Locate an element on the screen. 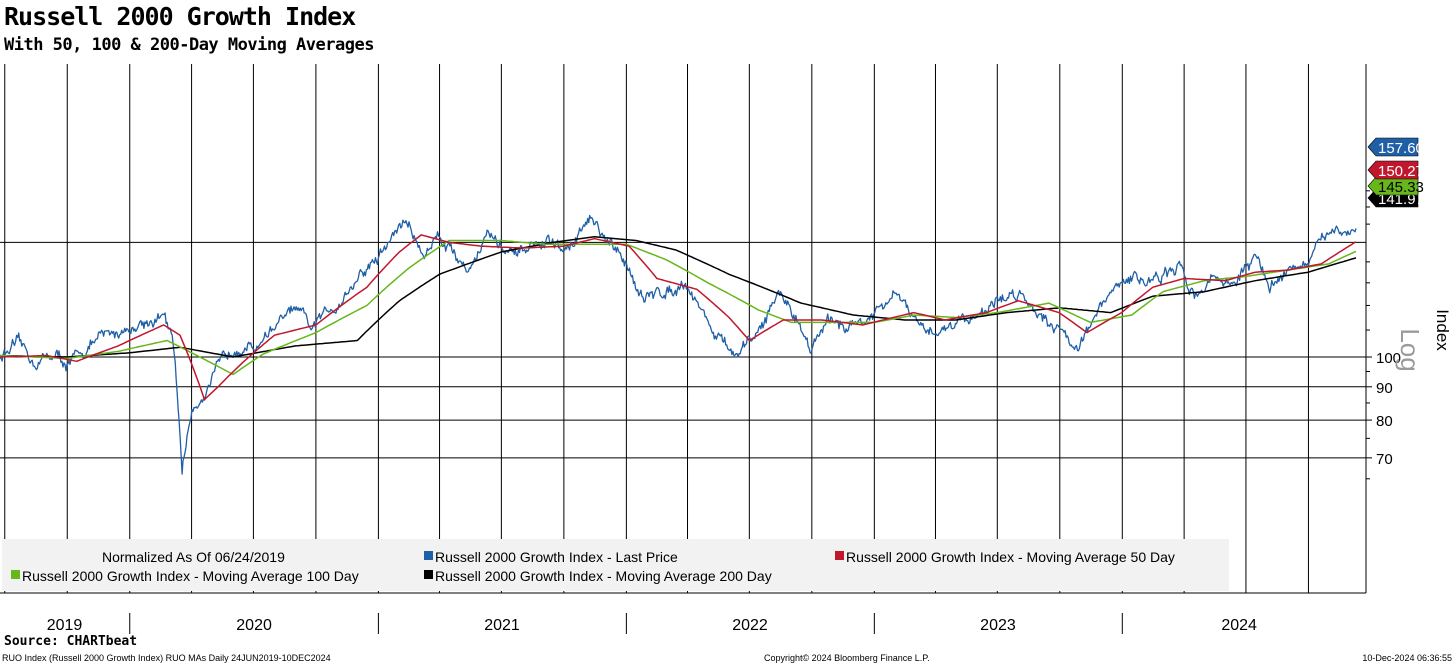 The height and width of the screenshot is (666, 1456). legend-label-last-price: Russell 2000 Growth Index - Last Price is located at coordinates (556, 557).